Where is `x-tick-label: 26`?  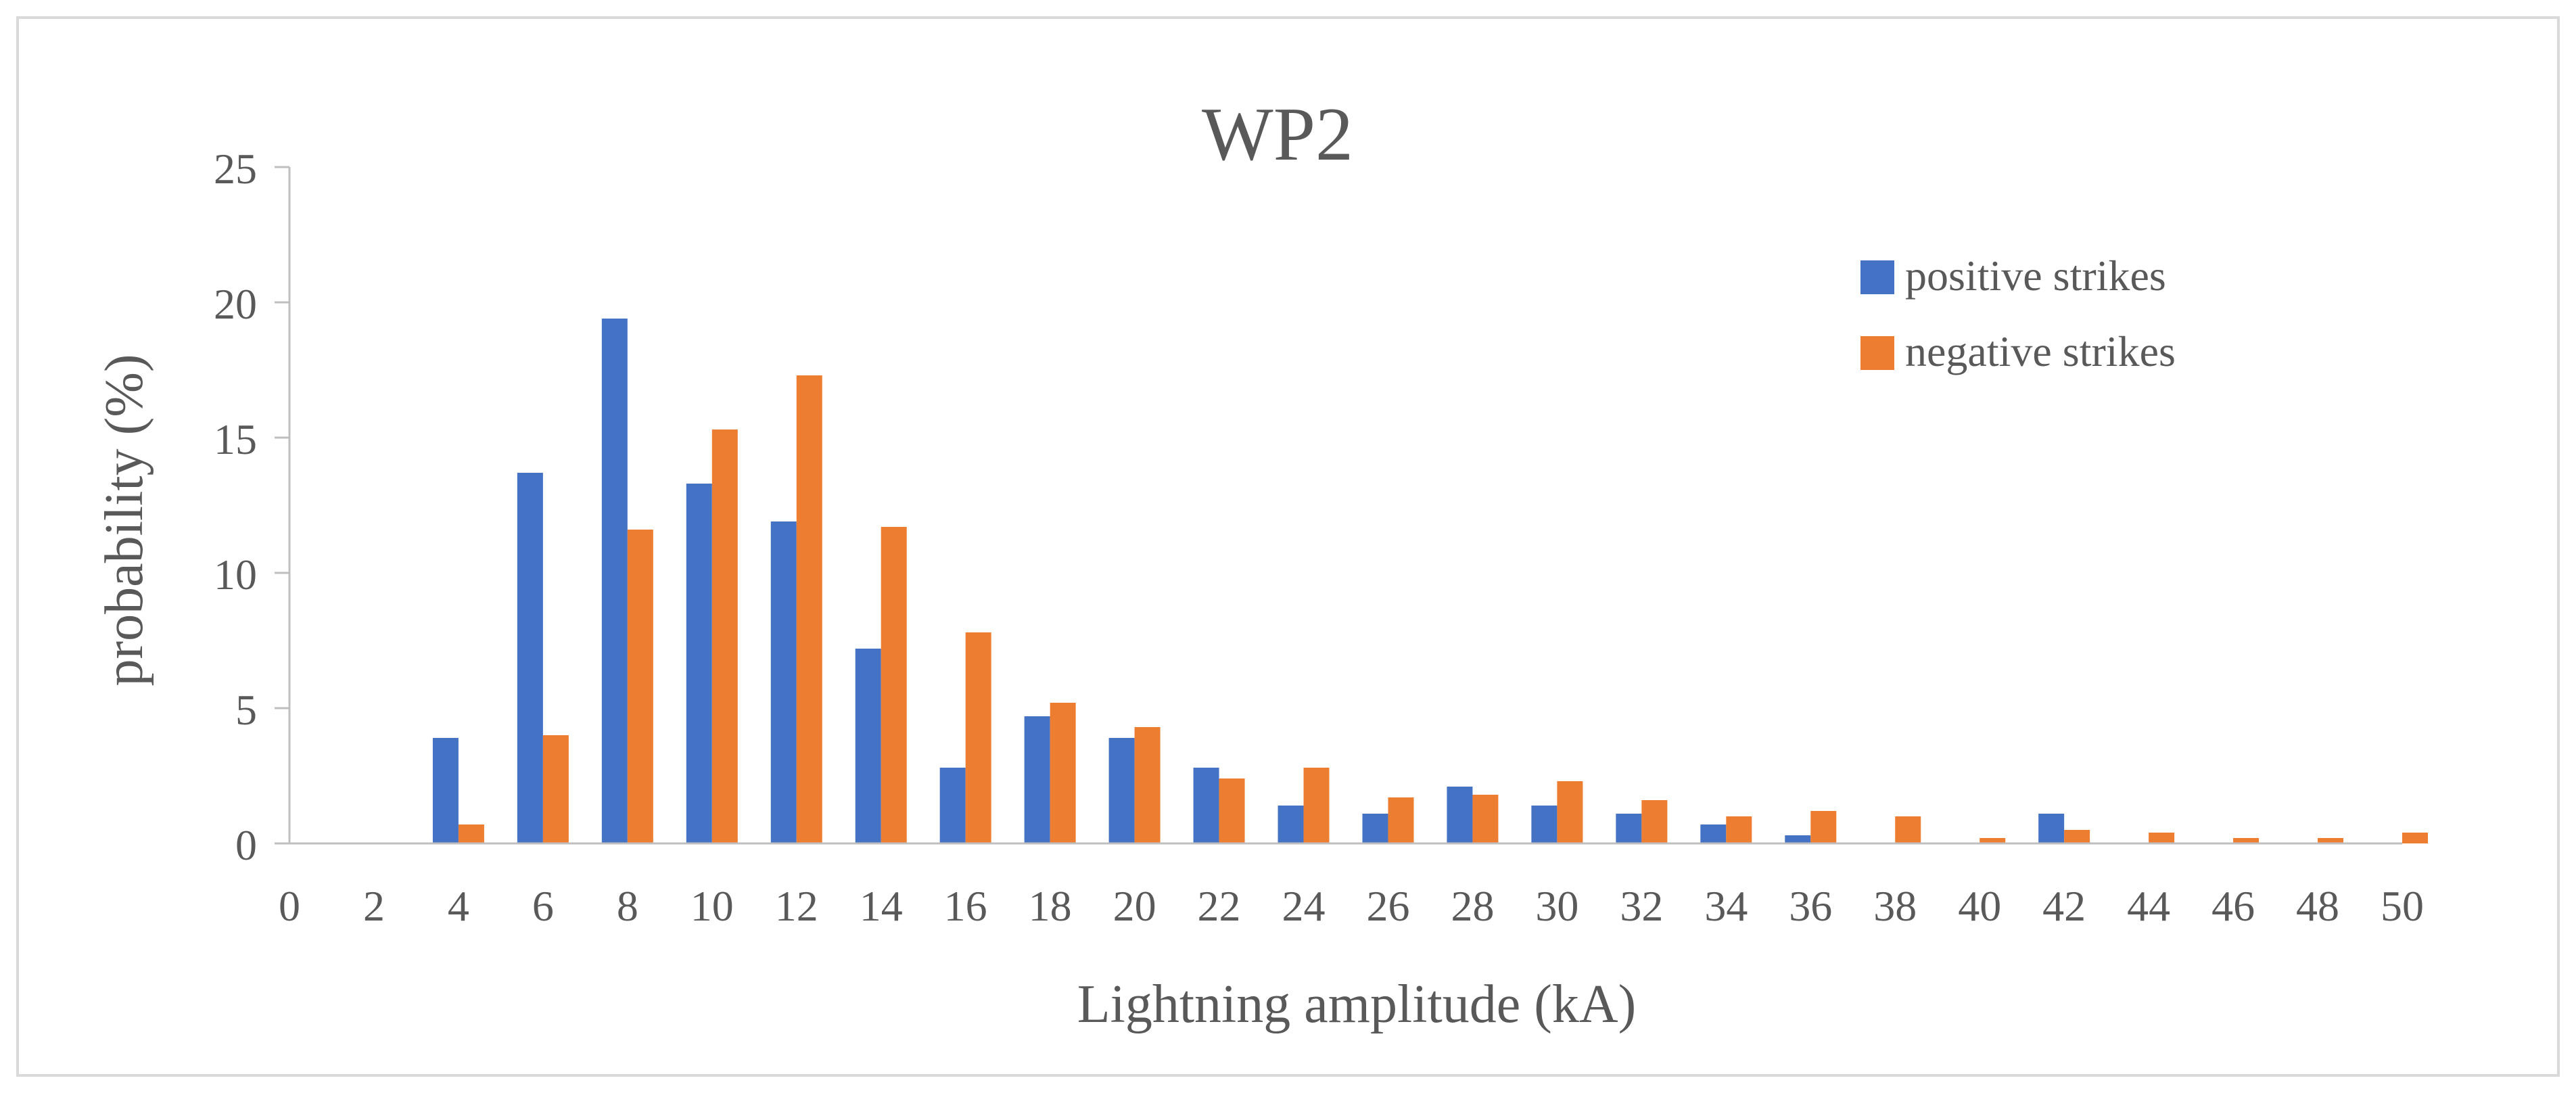 x-tick-label: 26 is located at coordinates (1387, 906).